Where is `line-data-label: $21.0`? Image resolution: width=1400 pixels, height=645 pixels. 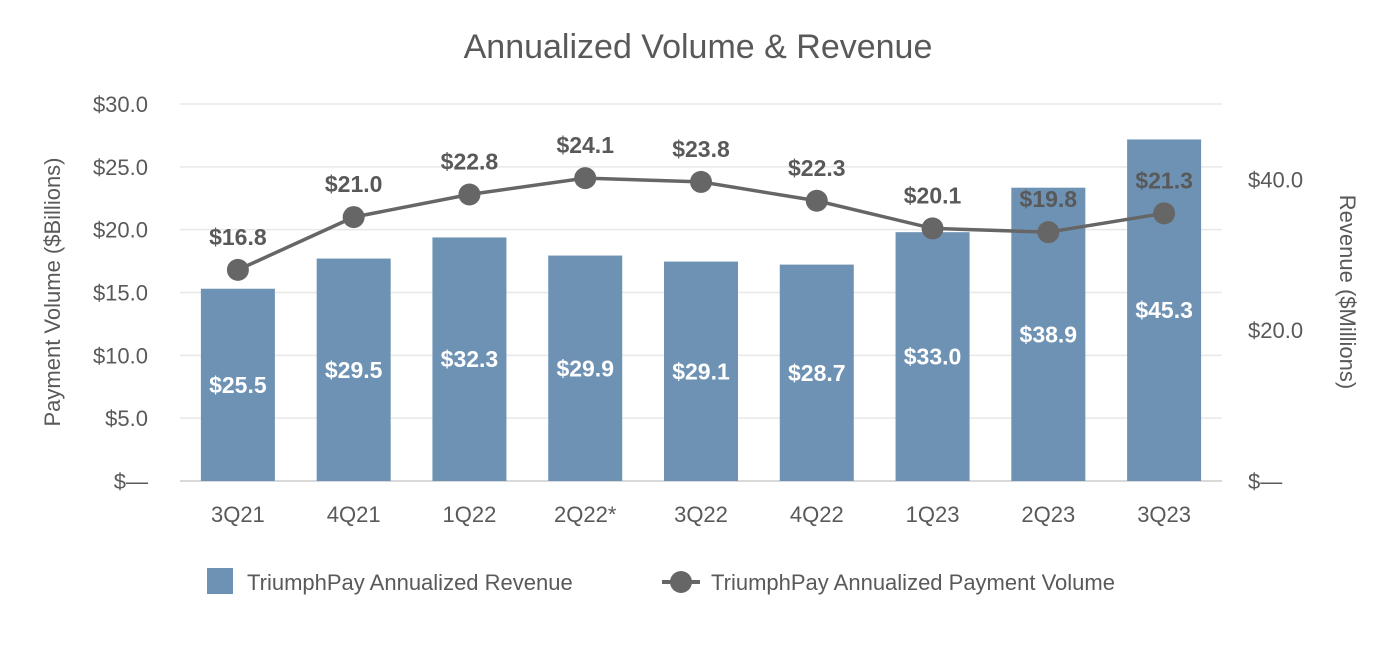
line-data-label: $21.0 is located at coordinates (354, 184).